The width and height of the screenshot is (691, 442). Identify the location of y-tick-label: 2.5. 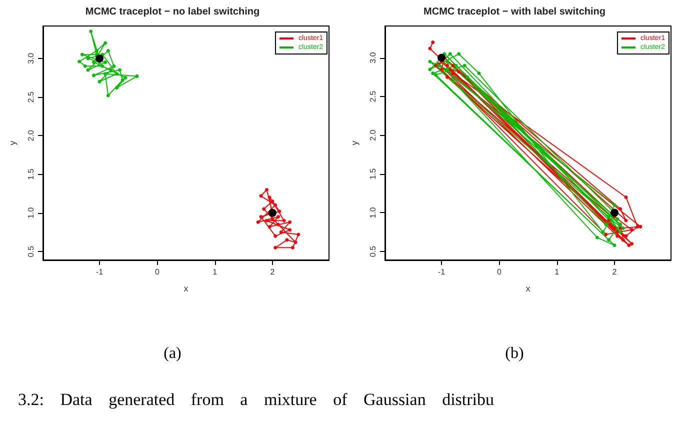
(373, 96).